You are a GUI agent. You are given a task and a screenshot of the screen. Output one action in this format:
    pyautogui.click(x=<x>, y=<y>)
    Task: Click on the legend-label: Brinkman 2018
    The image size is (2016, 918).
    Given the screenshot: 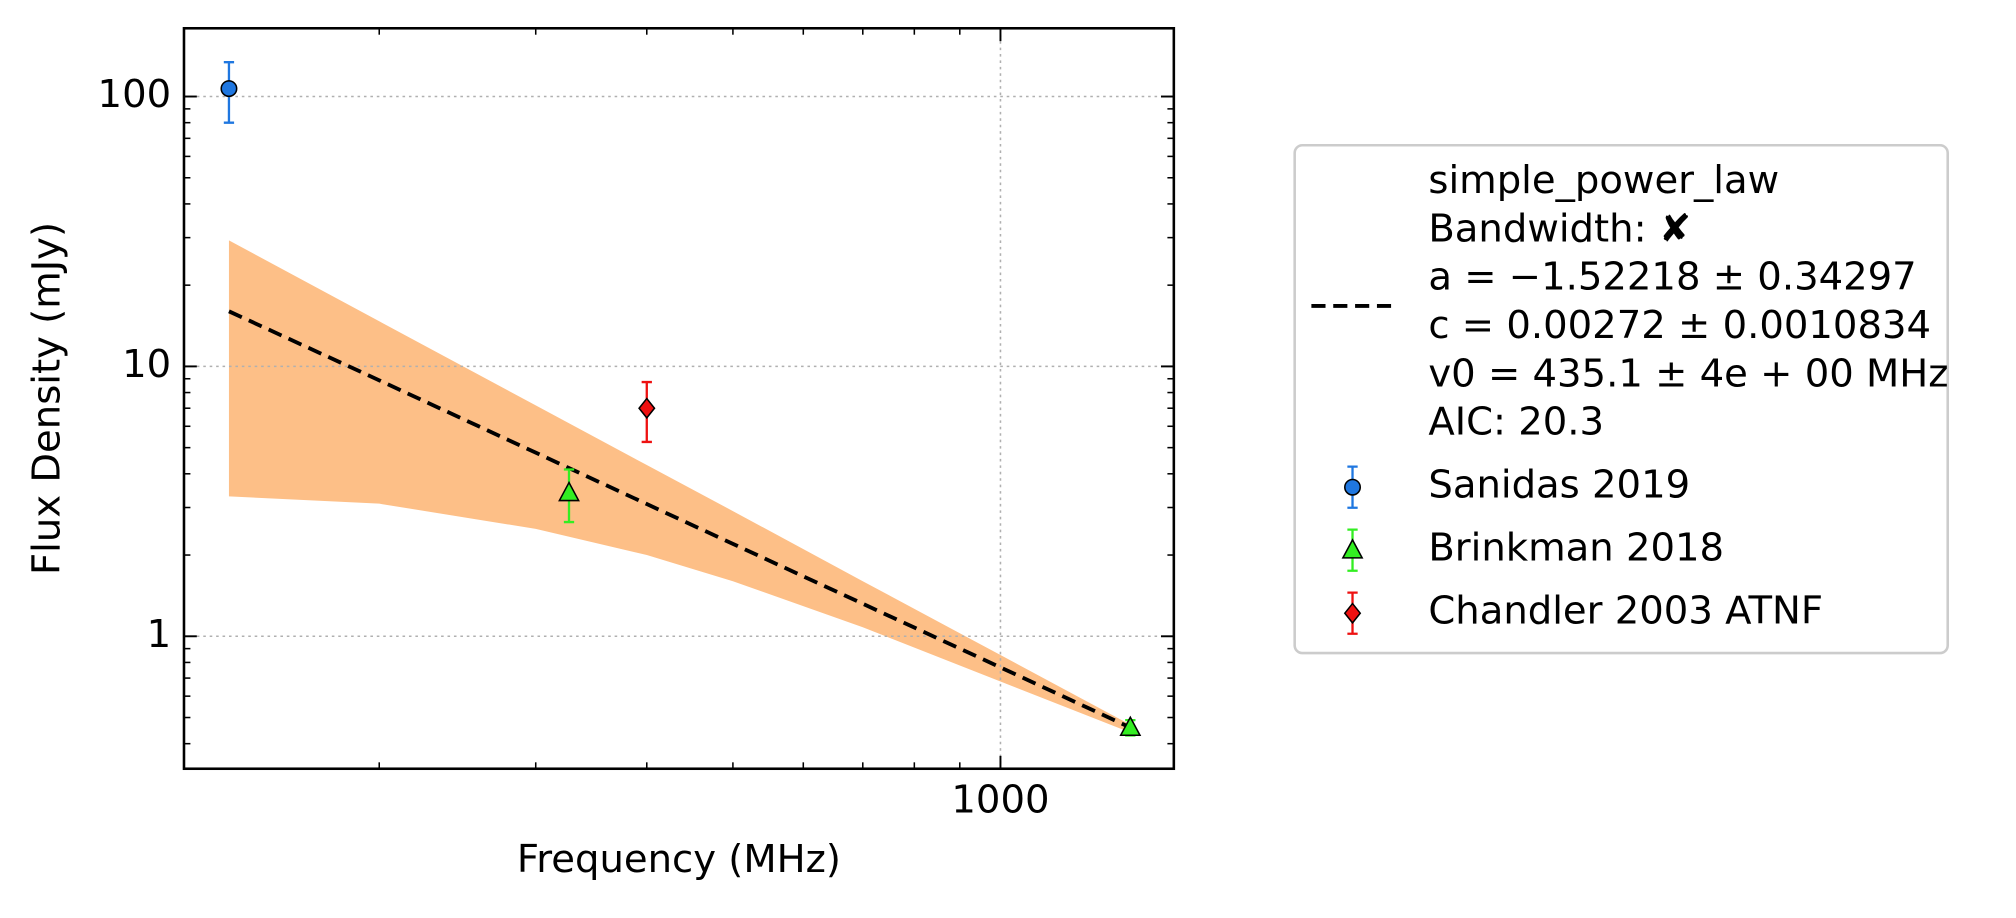 What is the action you would take?
    pyautogui.click(x=1576, y=548)
    